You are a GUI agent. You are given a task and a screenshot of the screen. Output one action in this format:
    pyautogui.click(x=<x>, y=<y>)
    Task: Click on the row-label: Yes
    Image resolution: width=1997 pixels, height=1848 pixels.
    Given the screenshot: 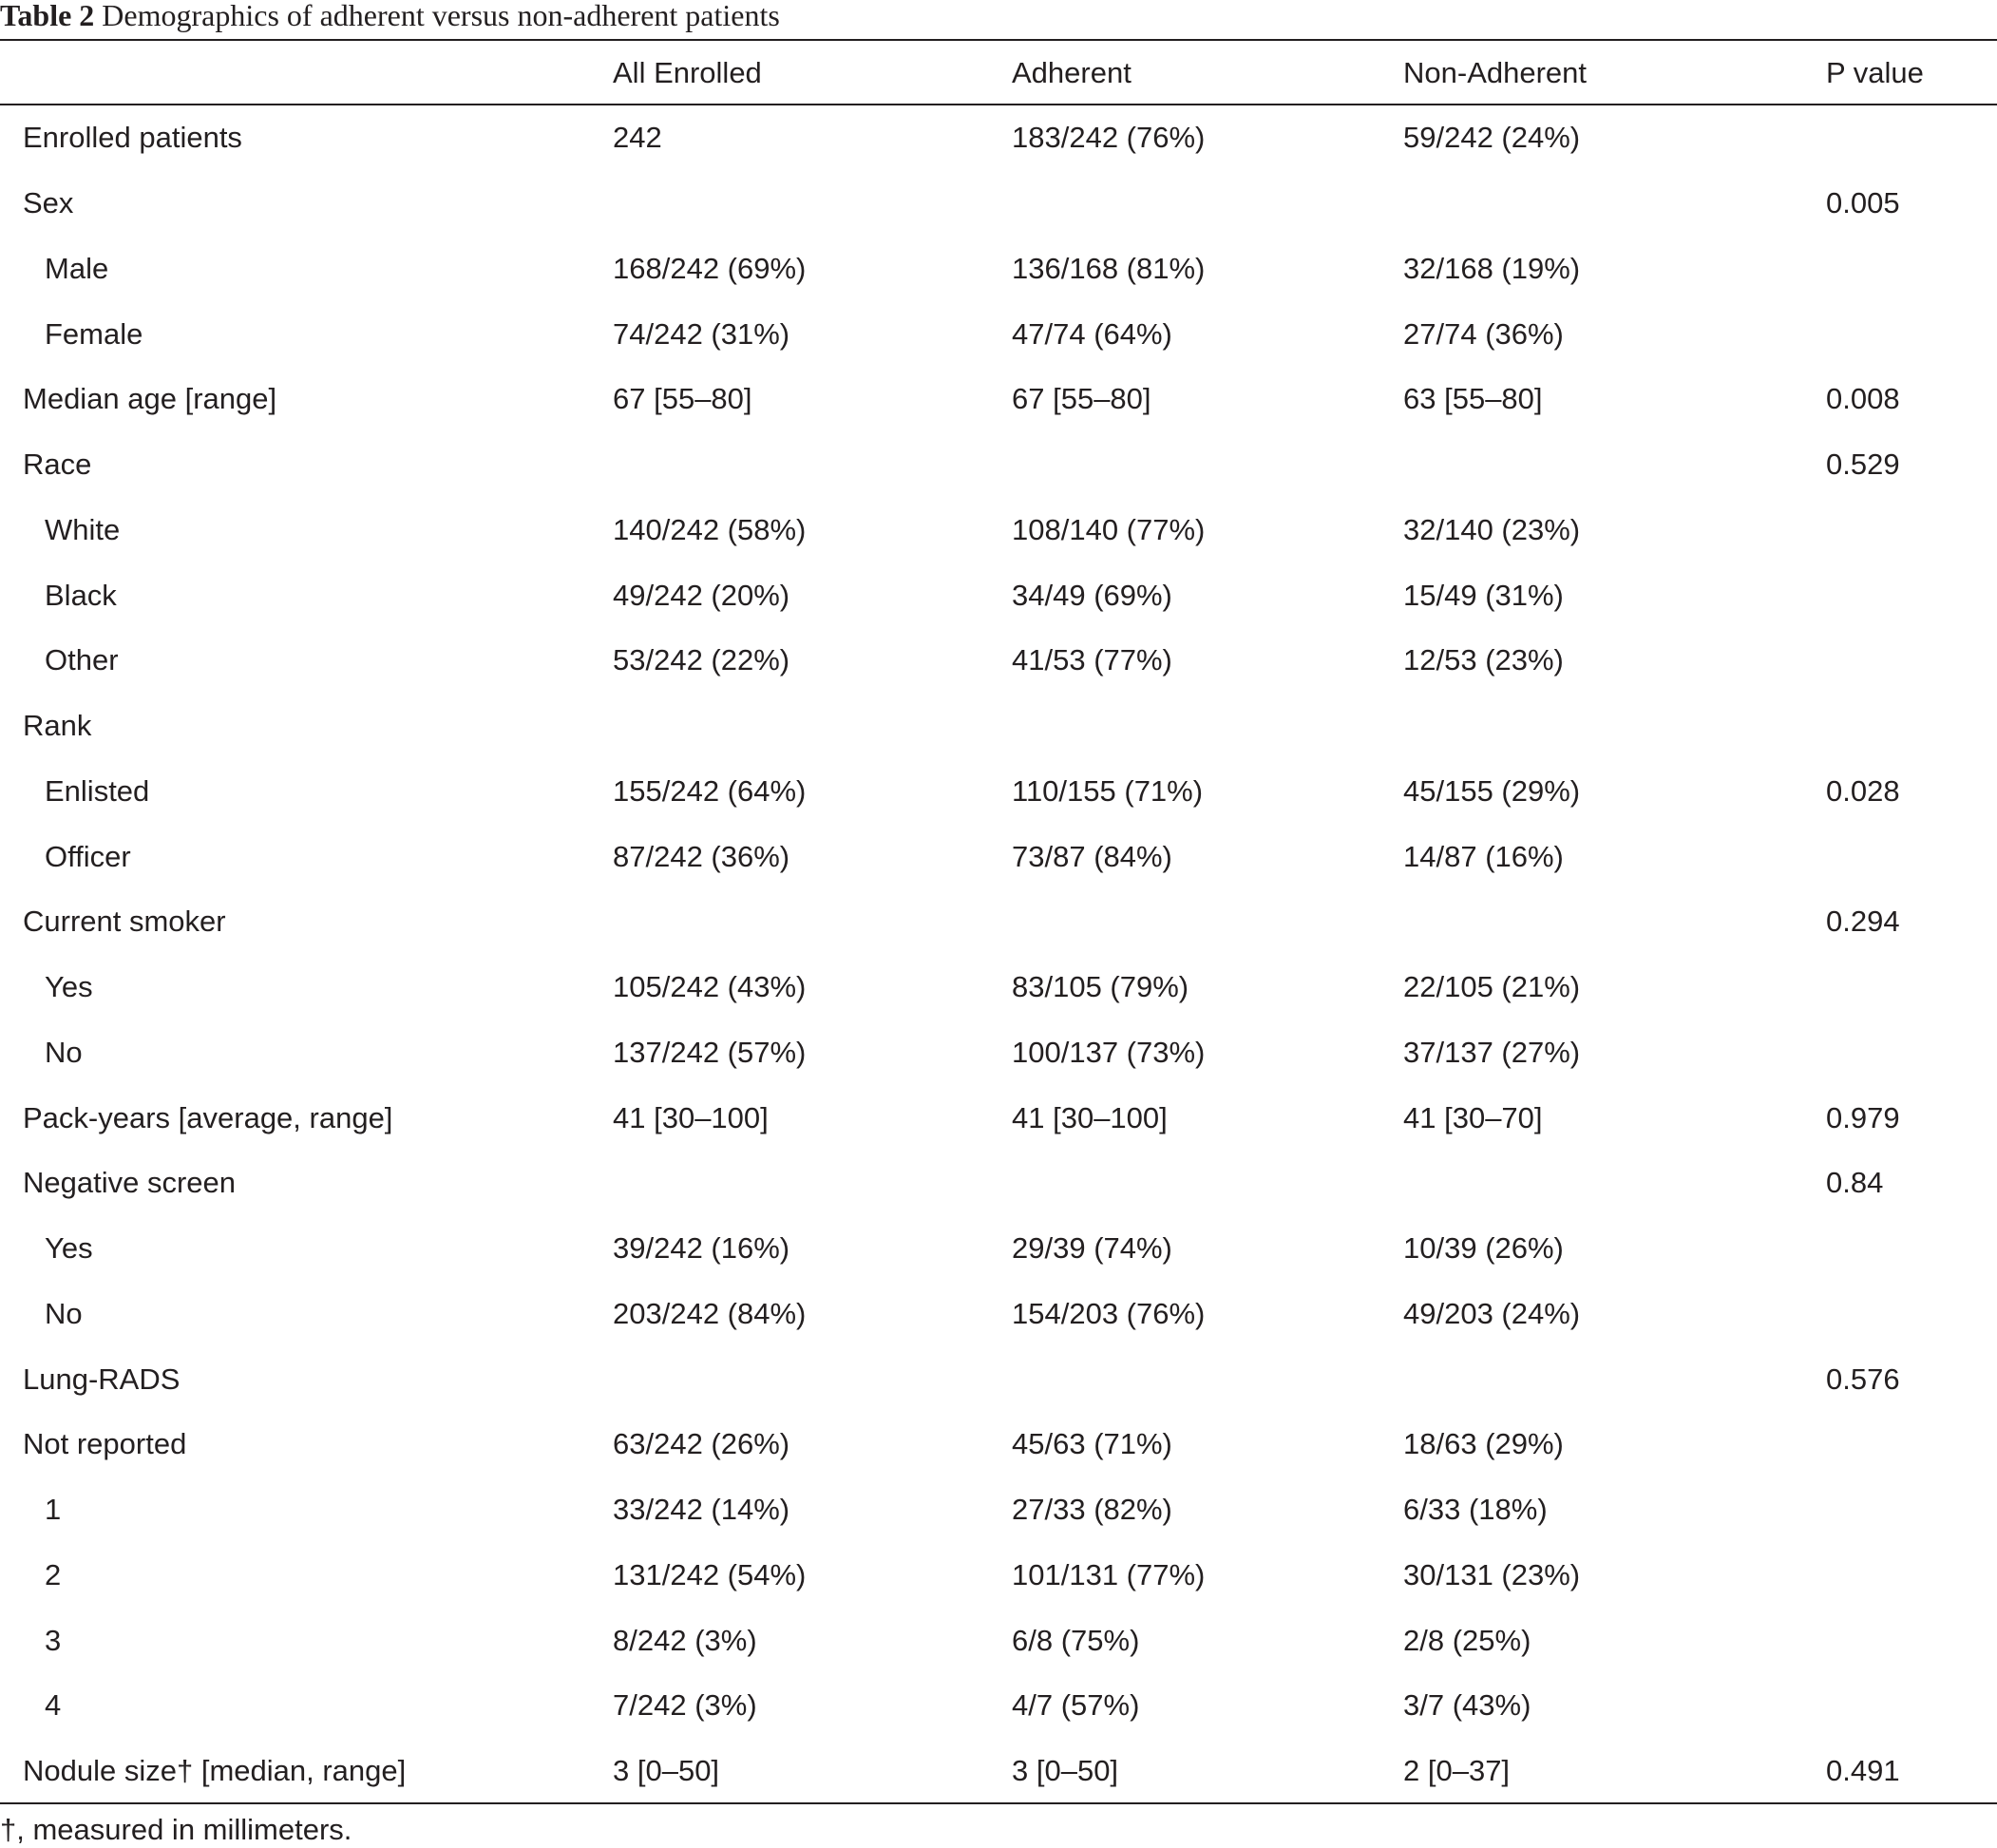 What is the action you would take?
    pyautogui.click(x=69, y=987)
    